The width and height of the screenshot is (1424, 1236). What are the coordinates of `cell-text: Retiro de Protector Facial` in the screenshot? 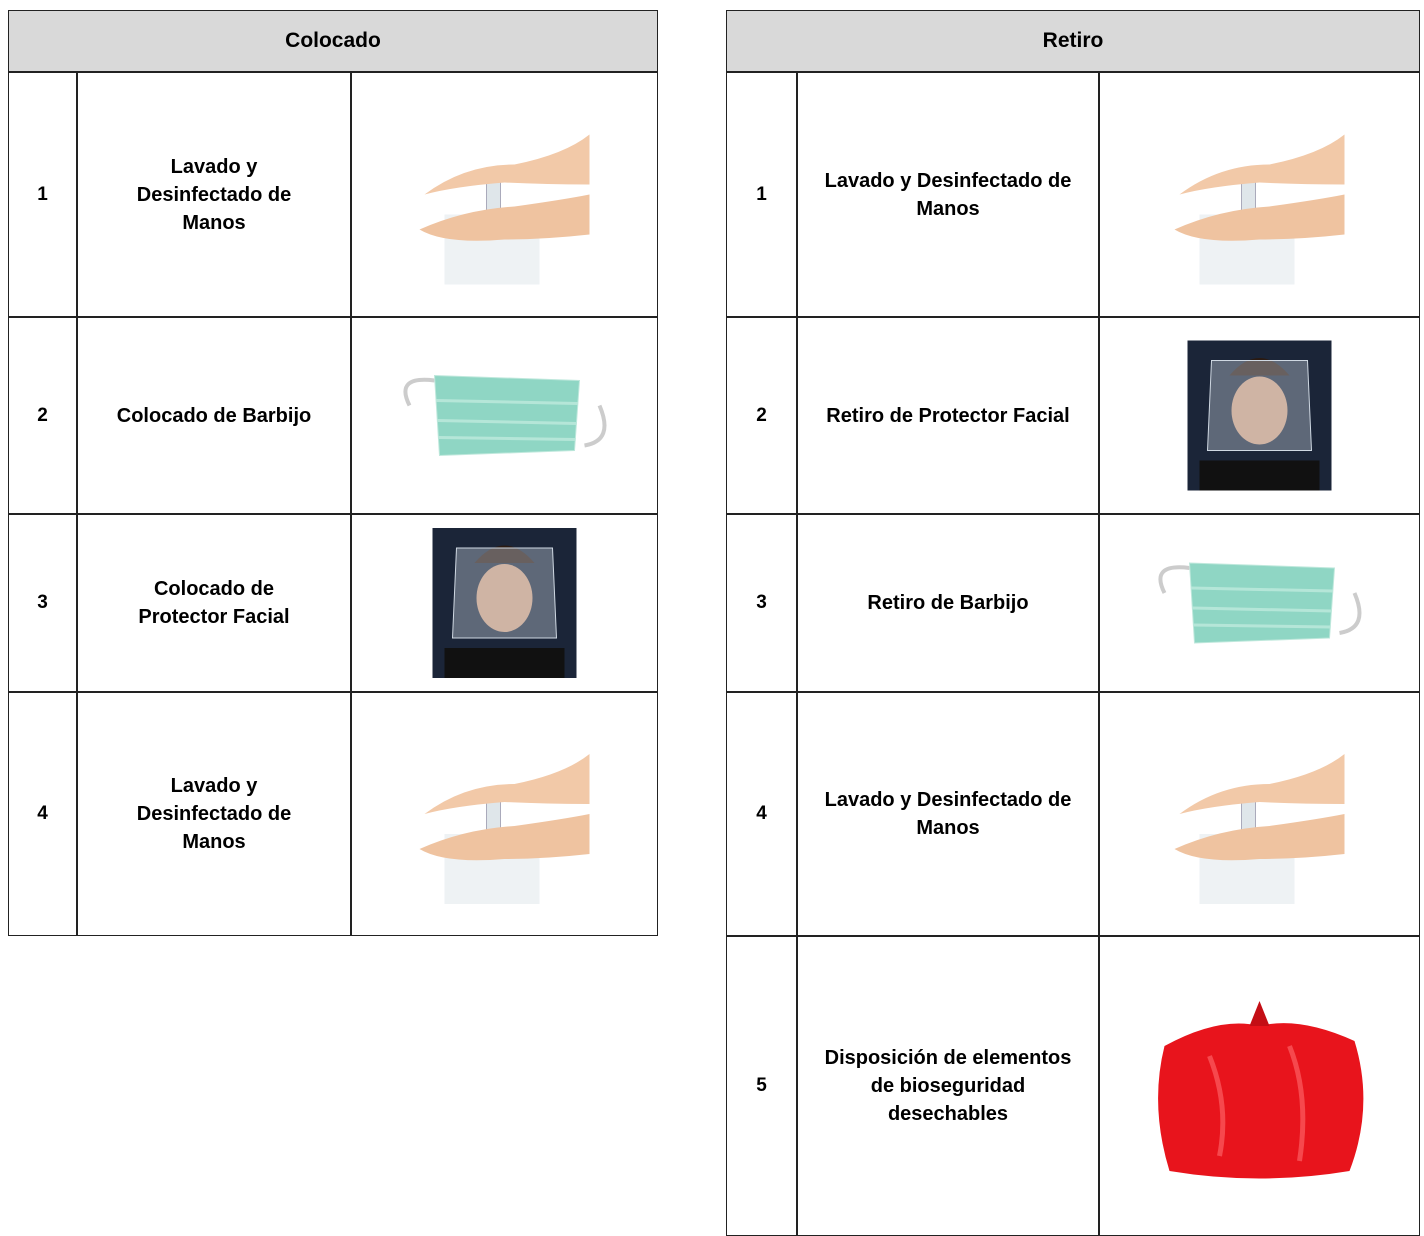 It's located at (948, 415).